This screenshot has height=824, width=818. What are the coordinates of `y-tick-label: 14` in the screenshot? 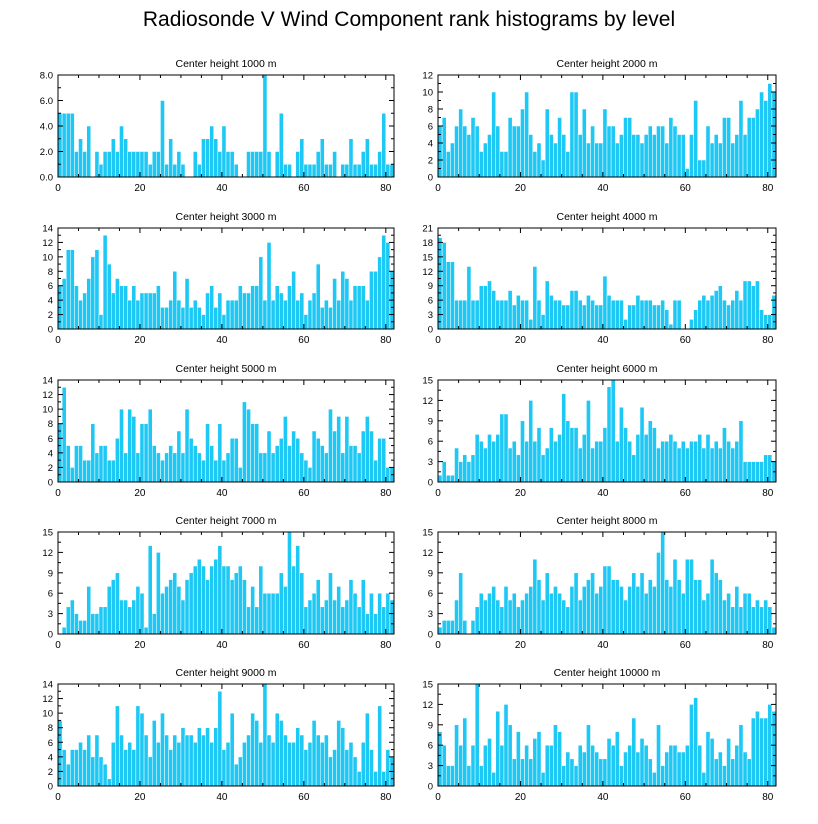 It's located at (47, 685).